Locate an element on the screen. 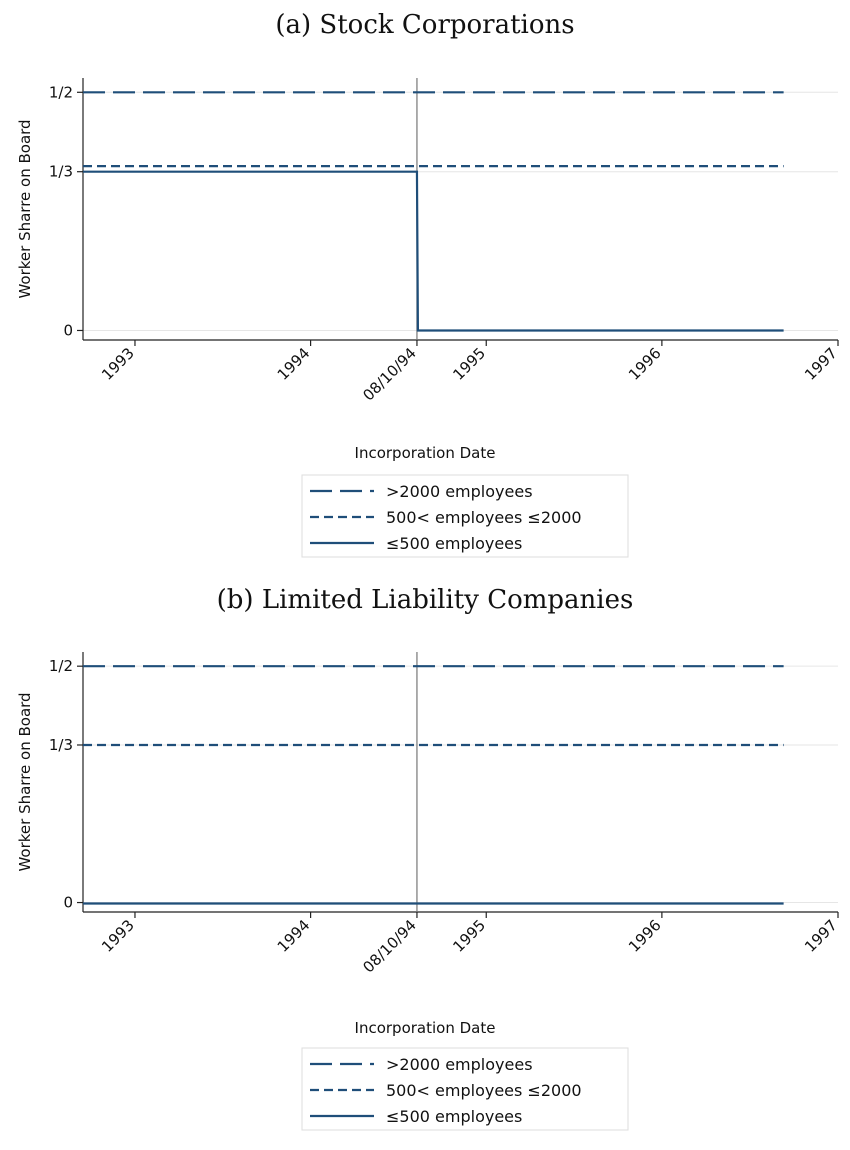 The image size is (850, 1150). series-line-solid is located at coordinates (433, 251).